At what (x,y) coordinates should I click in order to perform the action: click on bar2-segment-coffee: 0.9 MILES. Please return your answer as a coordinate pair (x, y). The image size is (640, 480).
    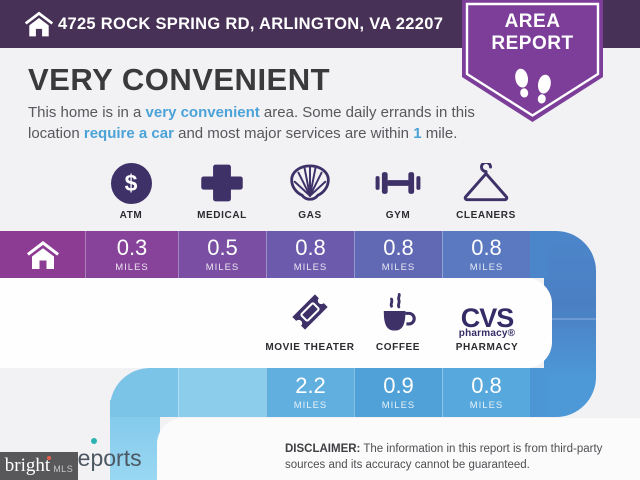
    Looking at the image, I should click on (398, 392).